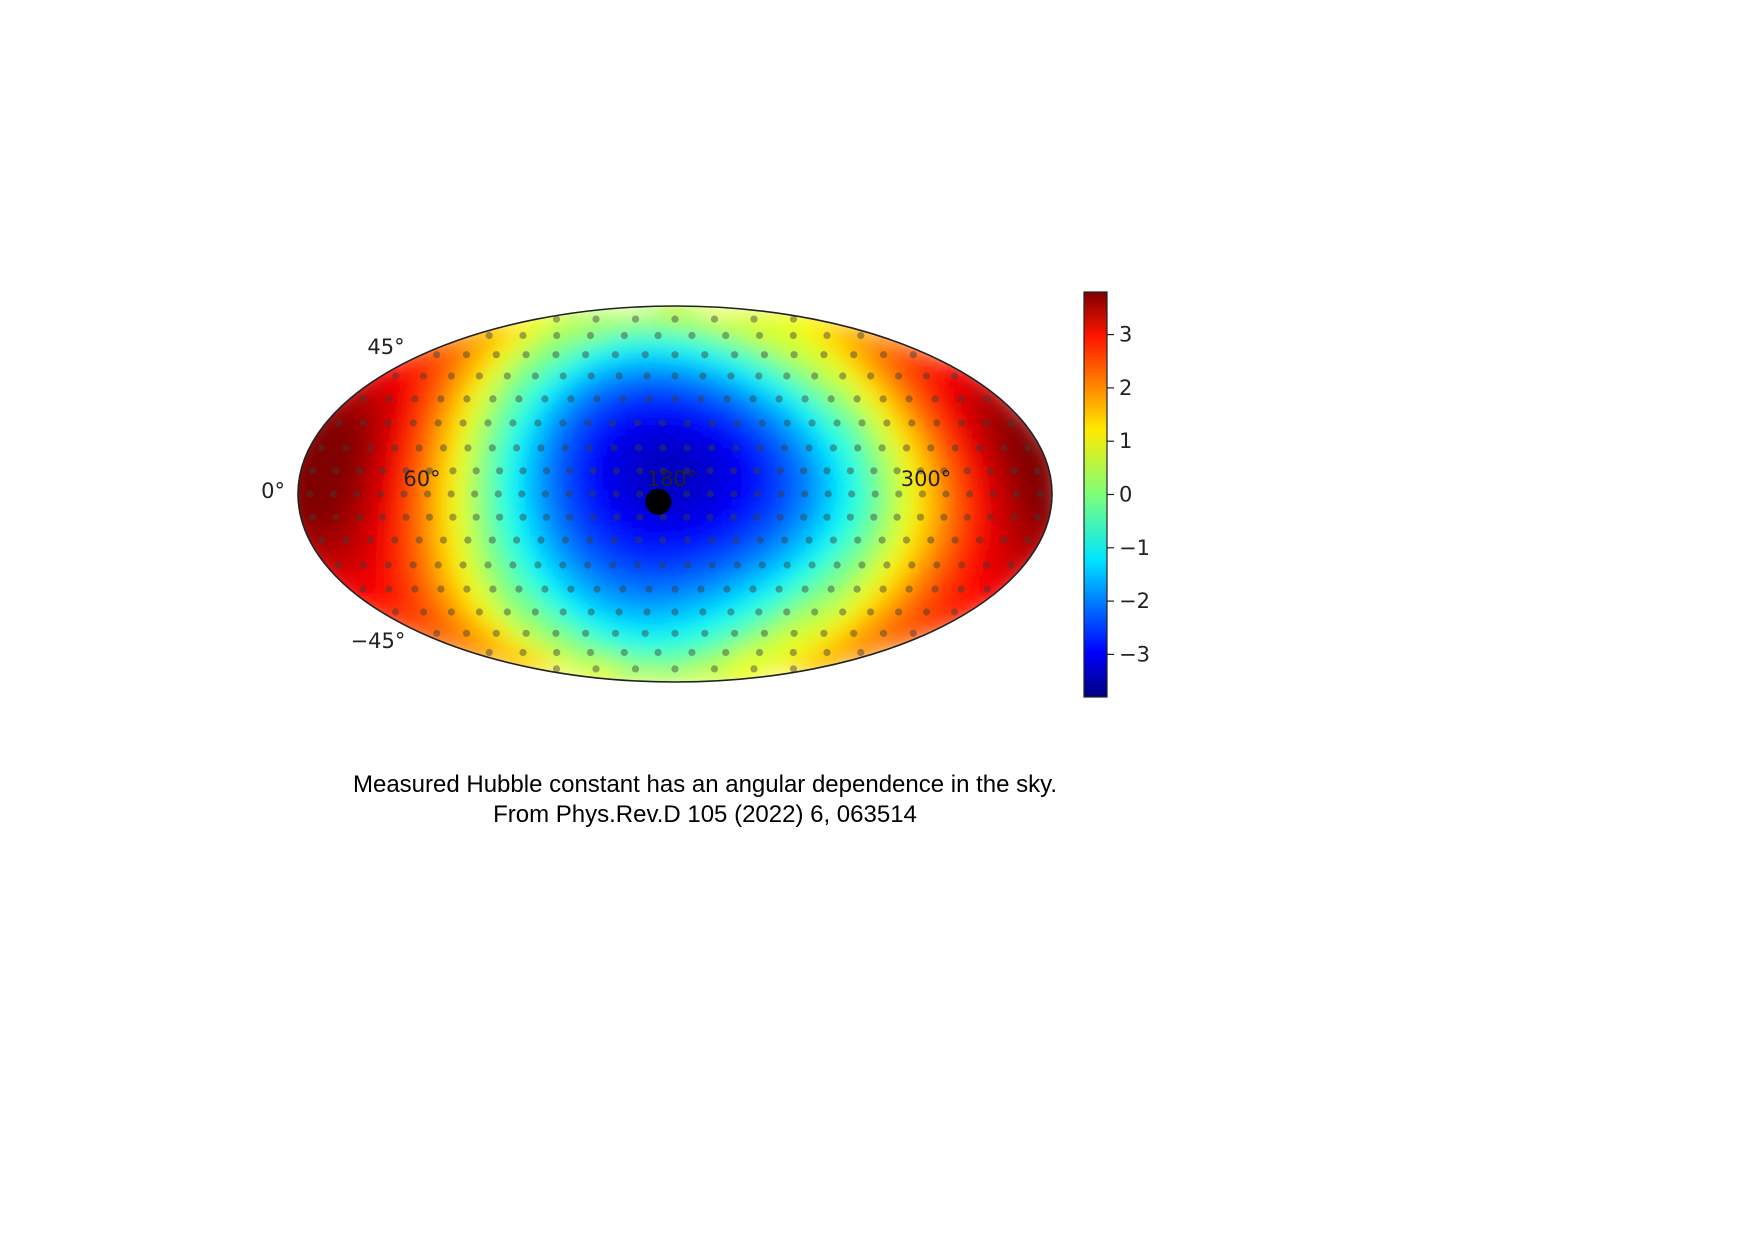 This screenshot has width=1755, height=1240. What do you see at coordinates (665, 494) in the screenshot?
I see `sky-heatmap` at bounding box center [665, 494].